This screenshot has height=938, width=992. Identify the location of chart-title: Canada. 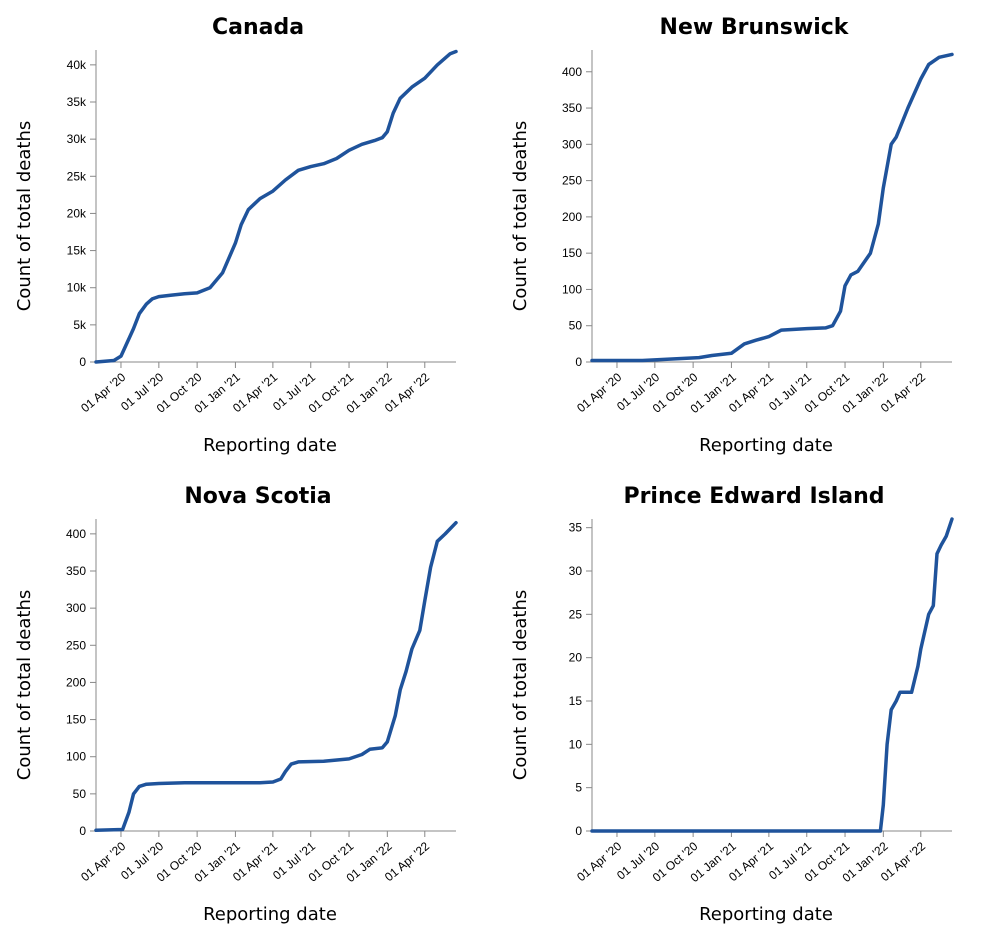
(258, 27).